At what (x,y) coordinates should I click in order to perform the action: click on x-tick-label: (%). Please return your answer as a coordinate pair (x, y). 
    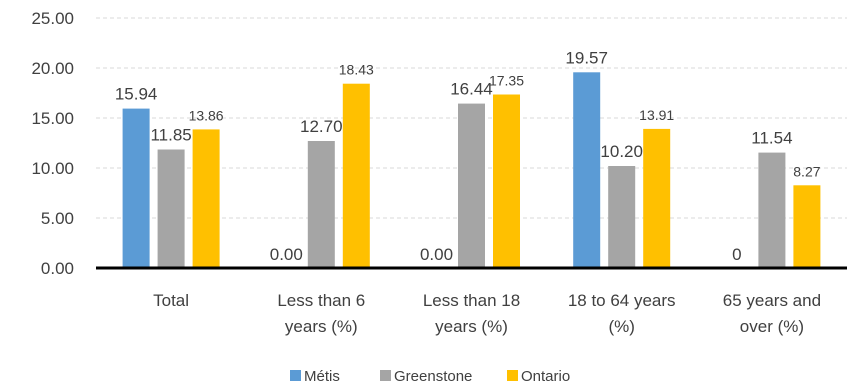
    Looking at the image, I should click on (621, 326).